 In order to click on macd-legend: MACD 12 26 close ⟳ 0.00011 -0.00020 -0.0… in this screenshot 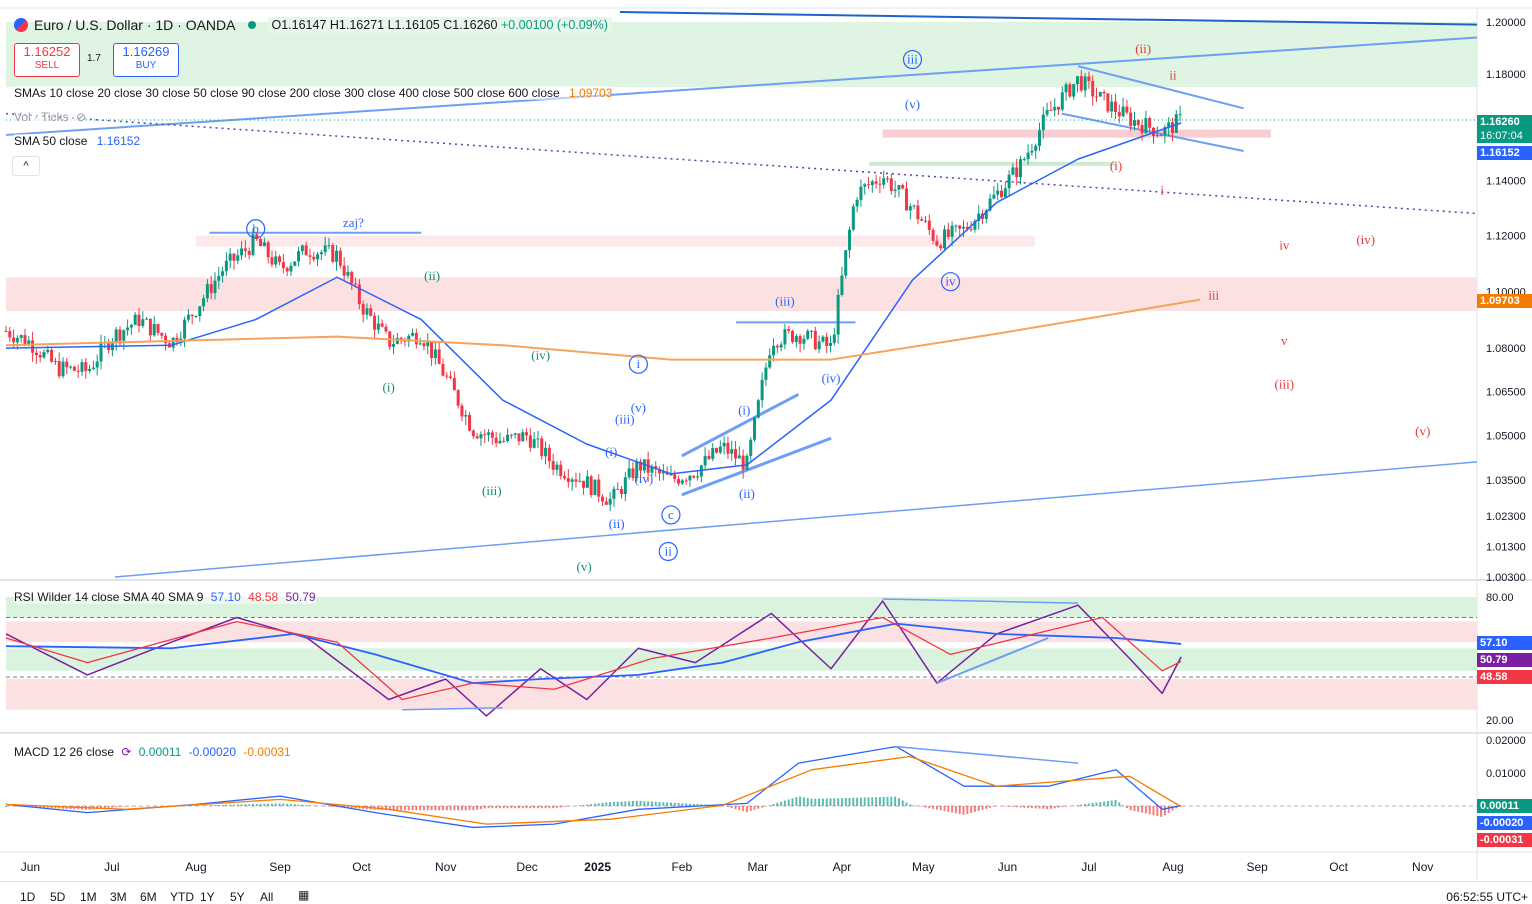, I will do `click(152, 752)`.